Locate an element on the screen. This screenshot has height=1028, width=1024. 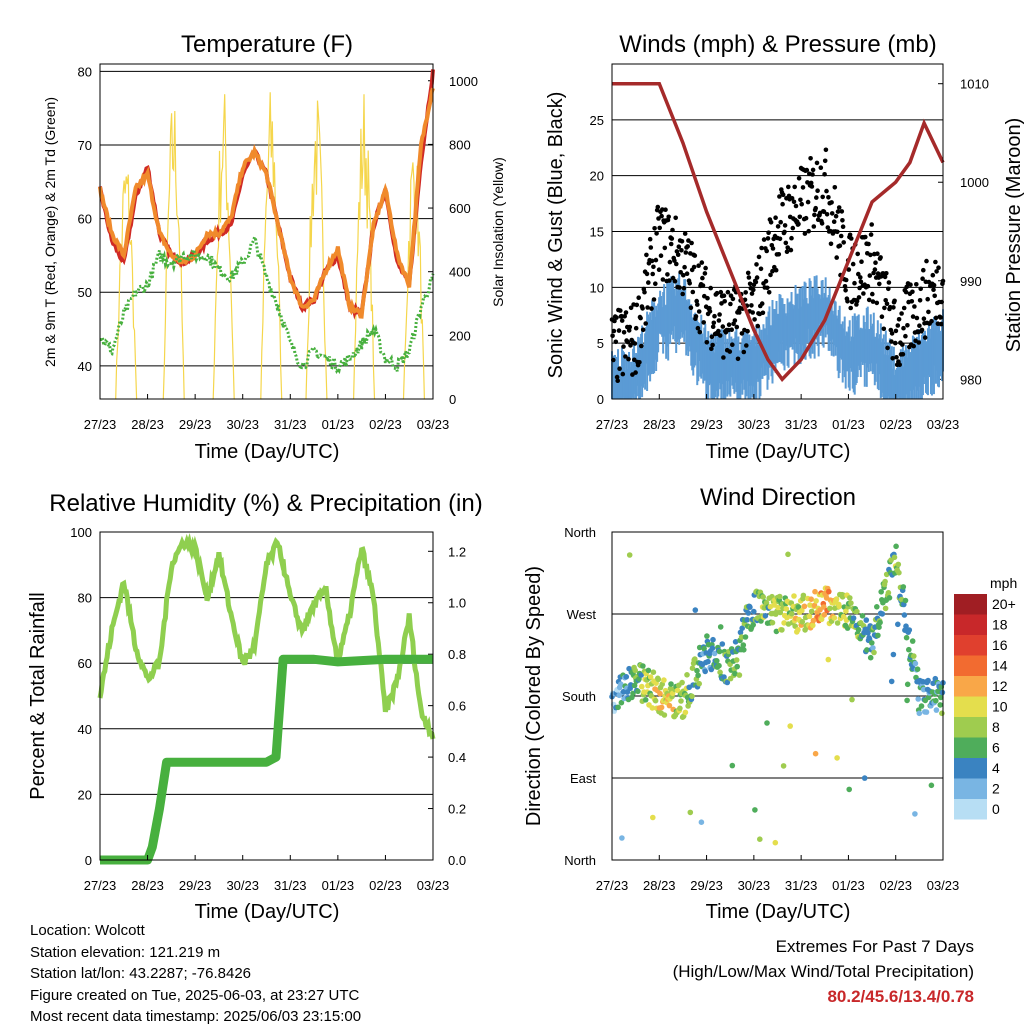
temperature-ytick-label: 60 is located at coordinates (85, 219).